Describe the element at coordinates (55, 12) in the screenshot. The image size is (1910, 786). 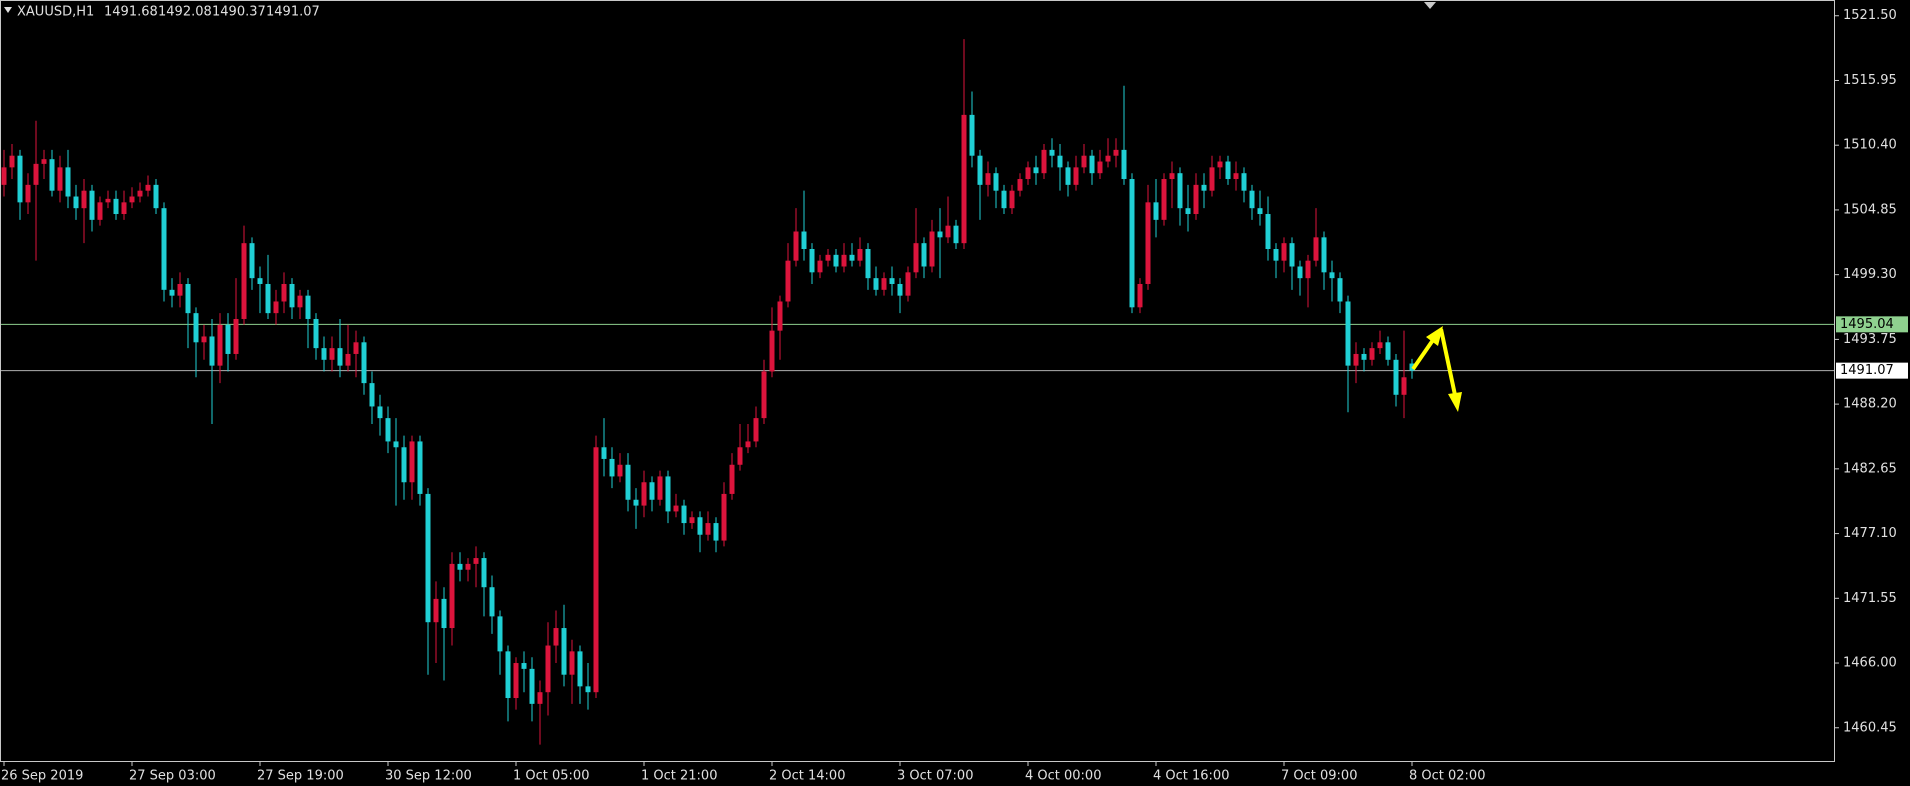
I see `chart-title: XAUUSD,H1` at that location.